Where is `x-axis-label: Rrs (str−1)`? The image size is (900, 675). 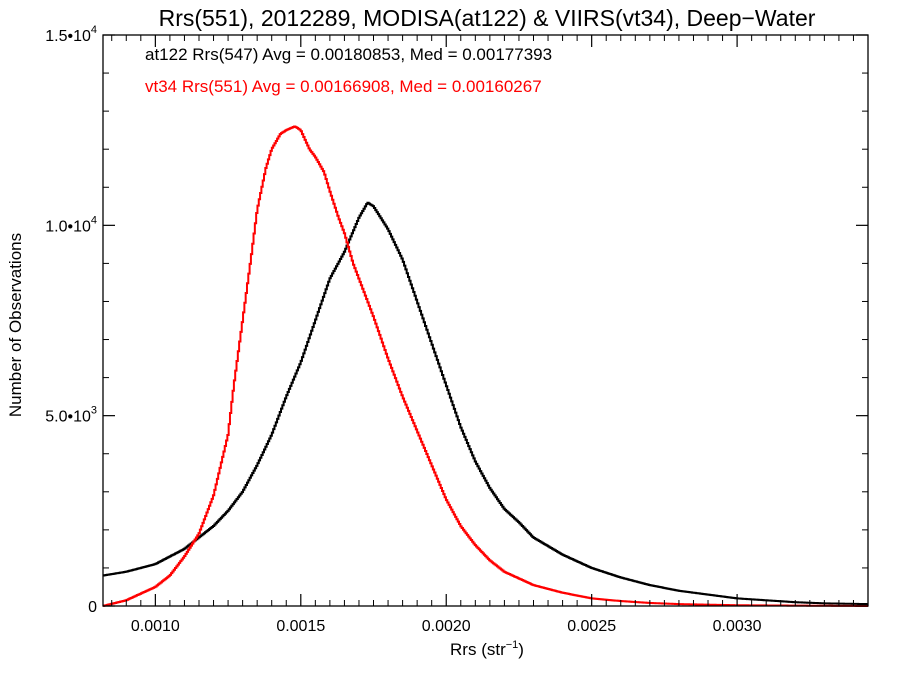
x-axis-label: Rrs (str−1) is located at coordinates (487, 649).